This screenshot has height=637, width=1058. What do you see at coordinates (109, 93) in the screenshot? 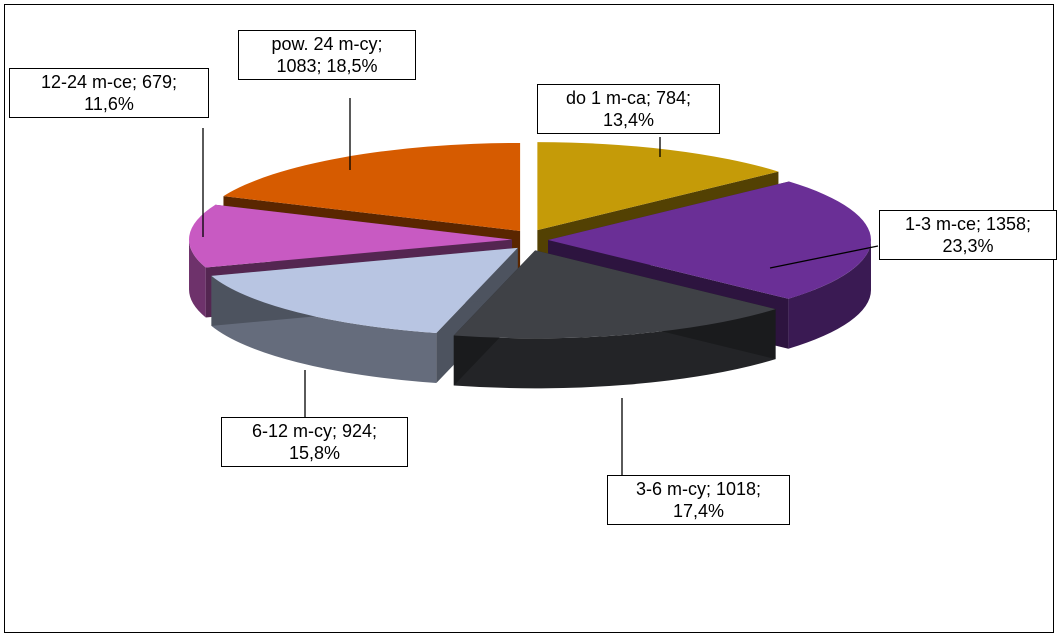
I see `label-12-24-m-ce: 12-24 m-ce; 679; 11,6%` at bounding box center [109, 93].